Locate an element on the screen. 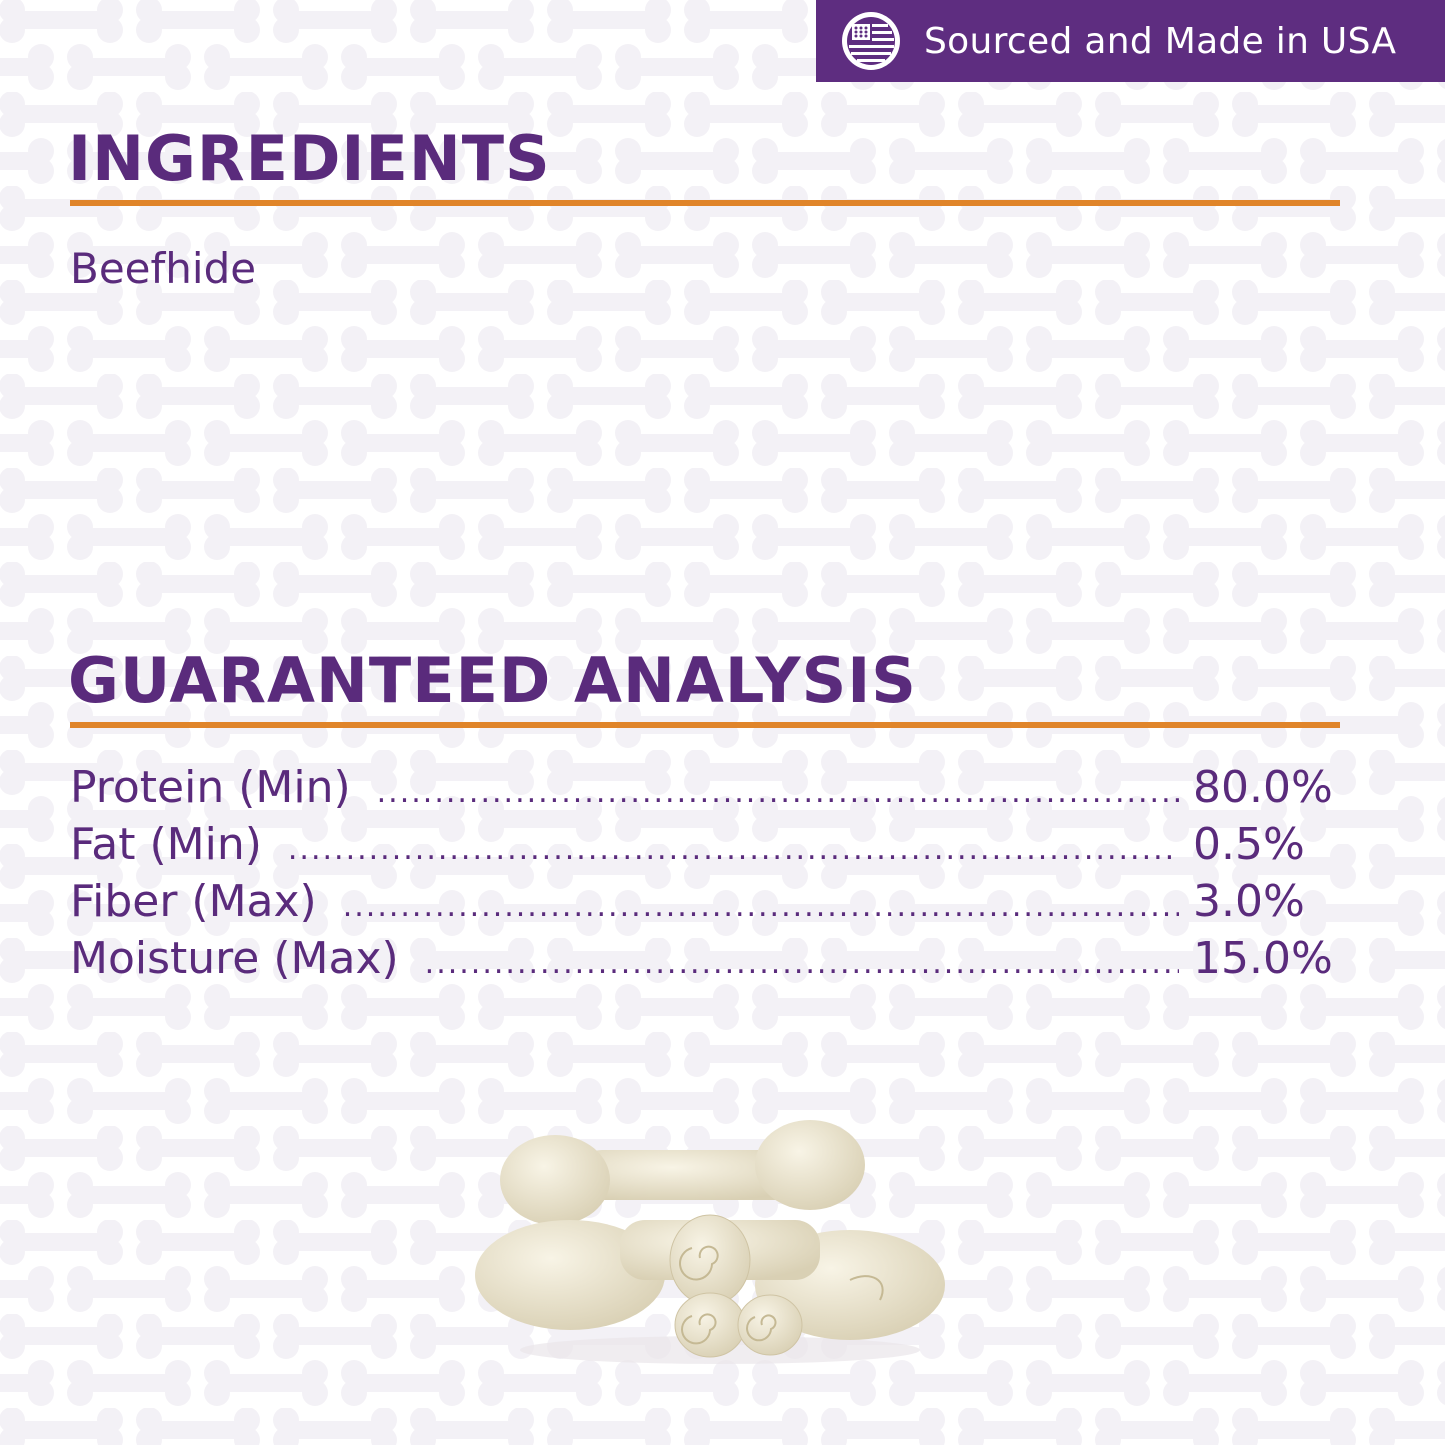 This screenshot has width=1445, height=1445. row-label: Moisture (Max) is located at coordinates (234, 958).